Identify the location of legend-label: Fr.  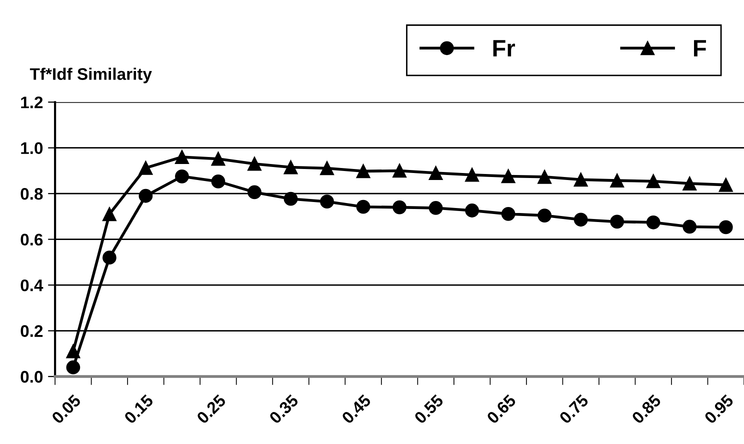
(504, 48).